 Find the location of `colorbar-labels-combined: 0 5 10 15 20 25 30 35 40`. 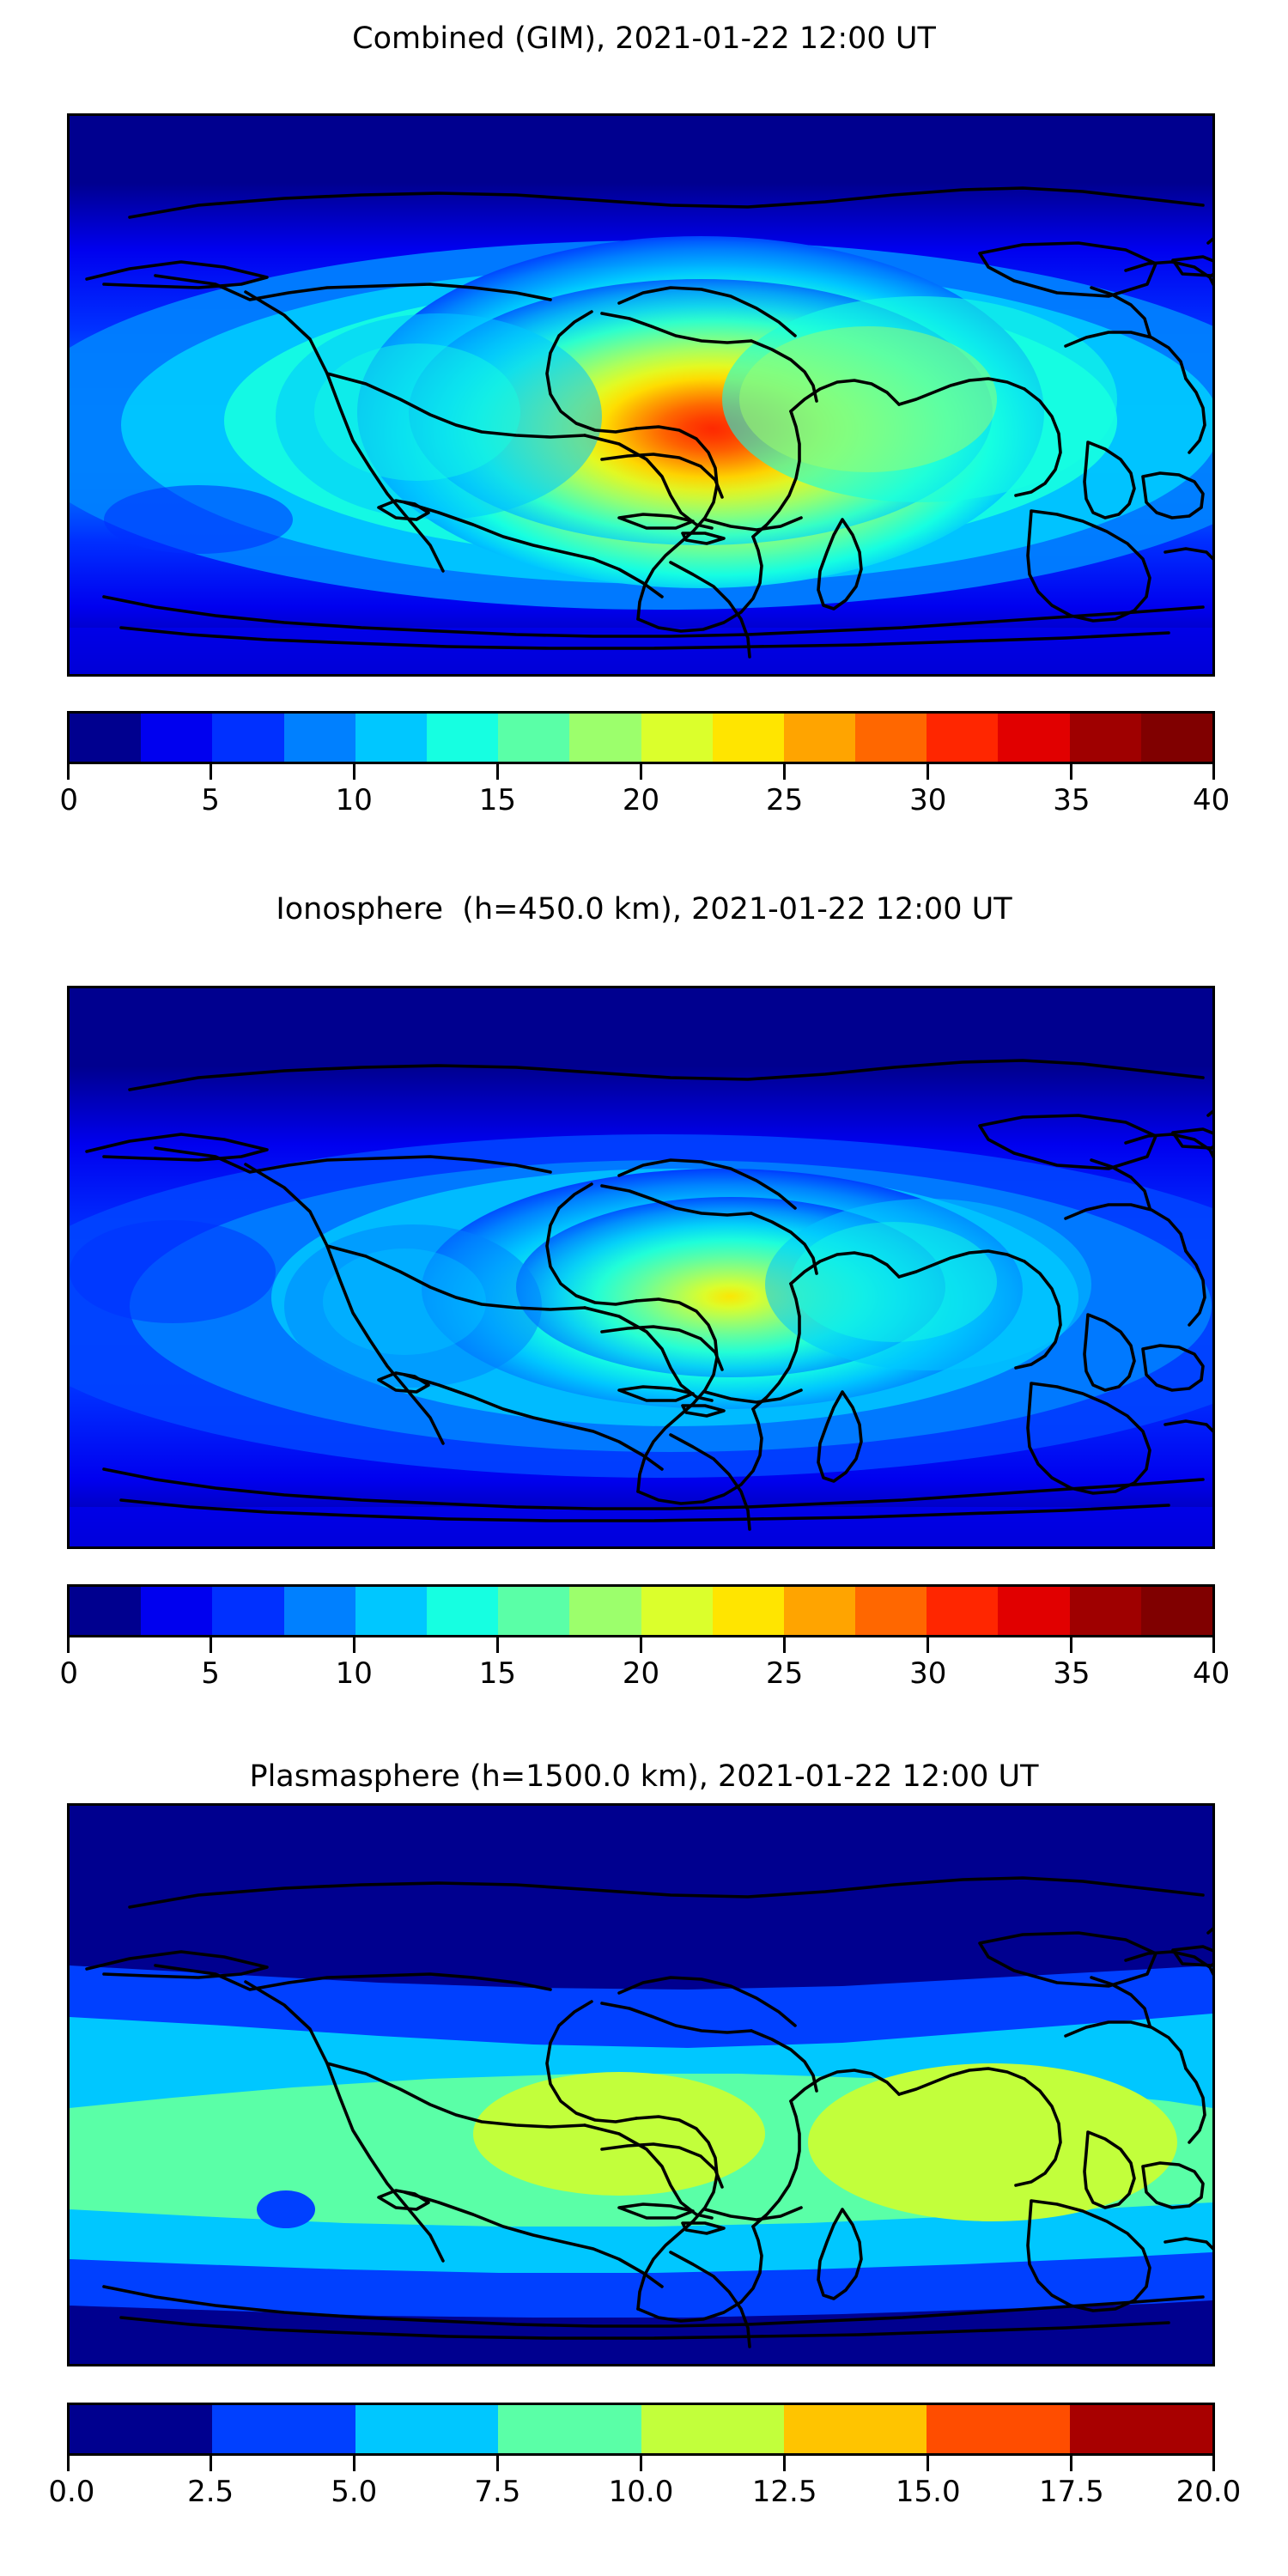

colorbar-labels-combined: 0 5 10 15 20 25 30 35 40 is located at coordinates (644, 801).